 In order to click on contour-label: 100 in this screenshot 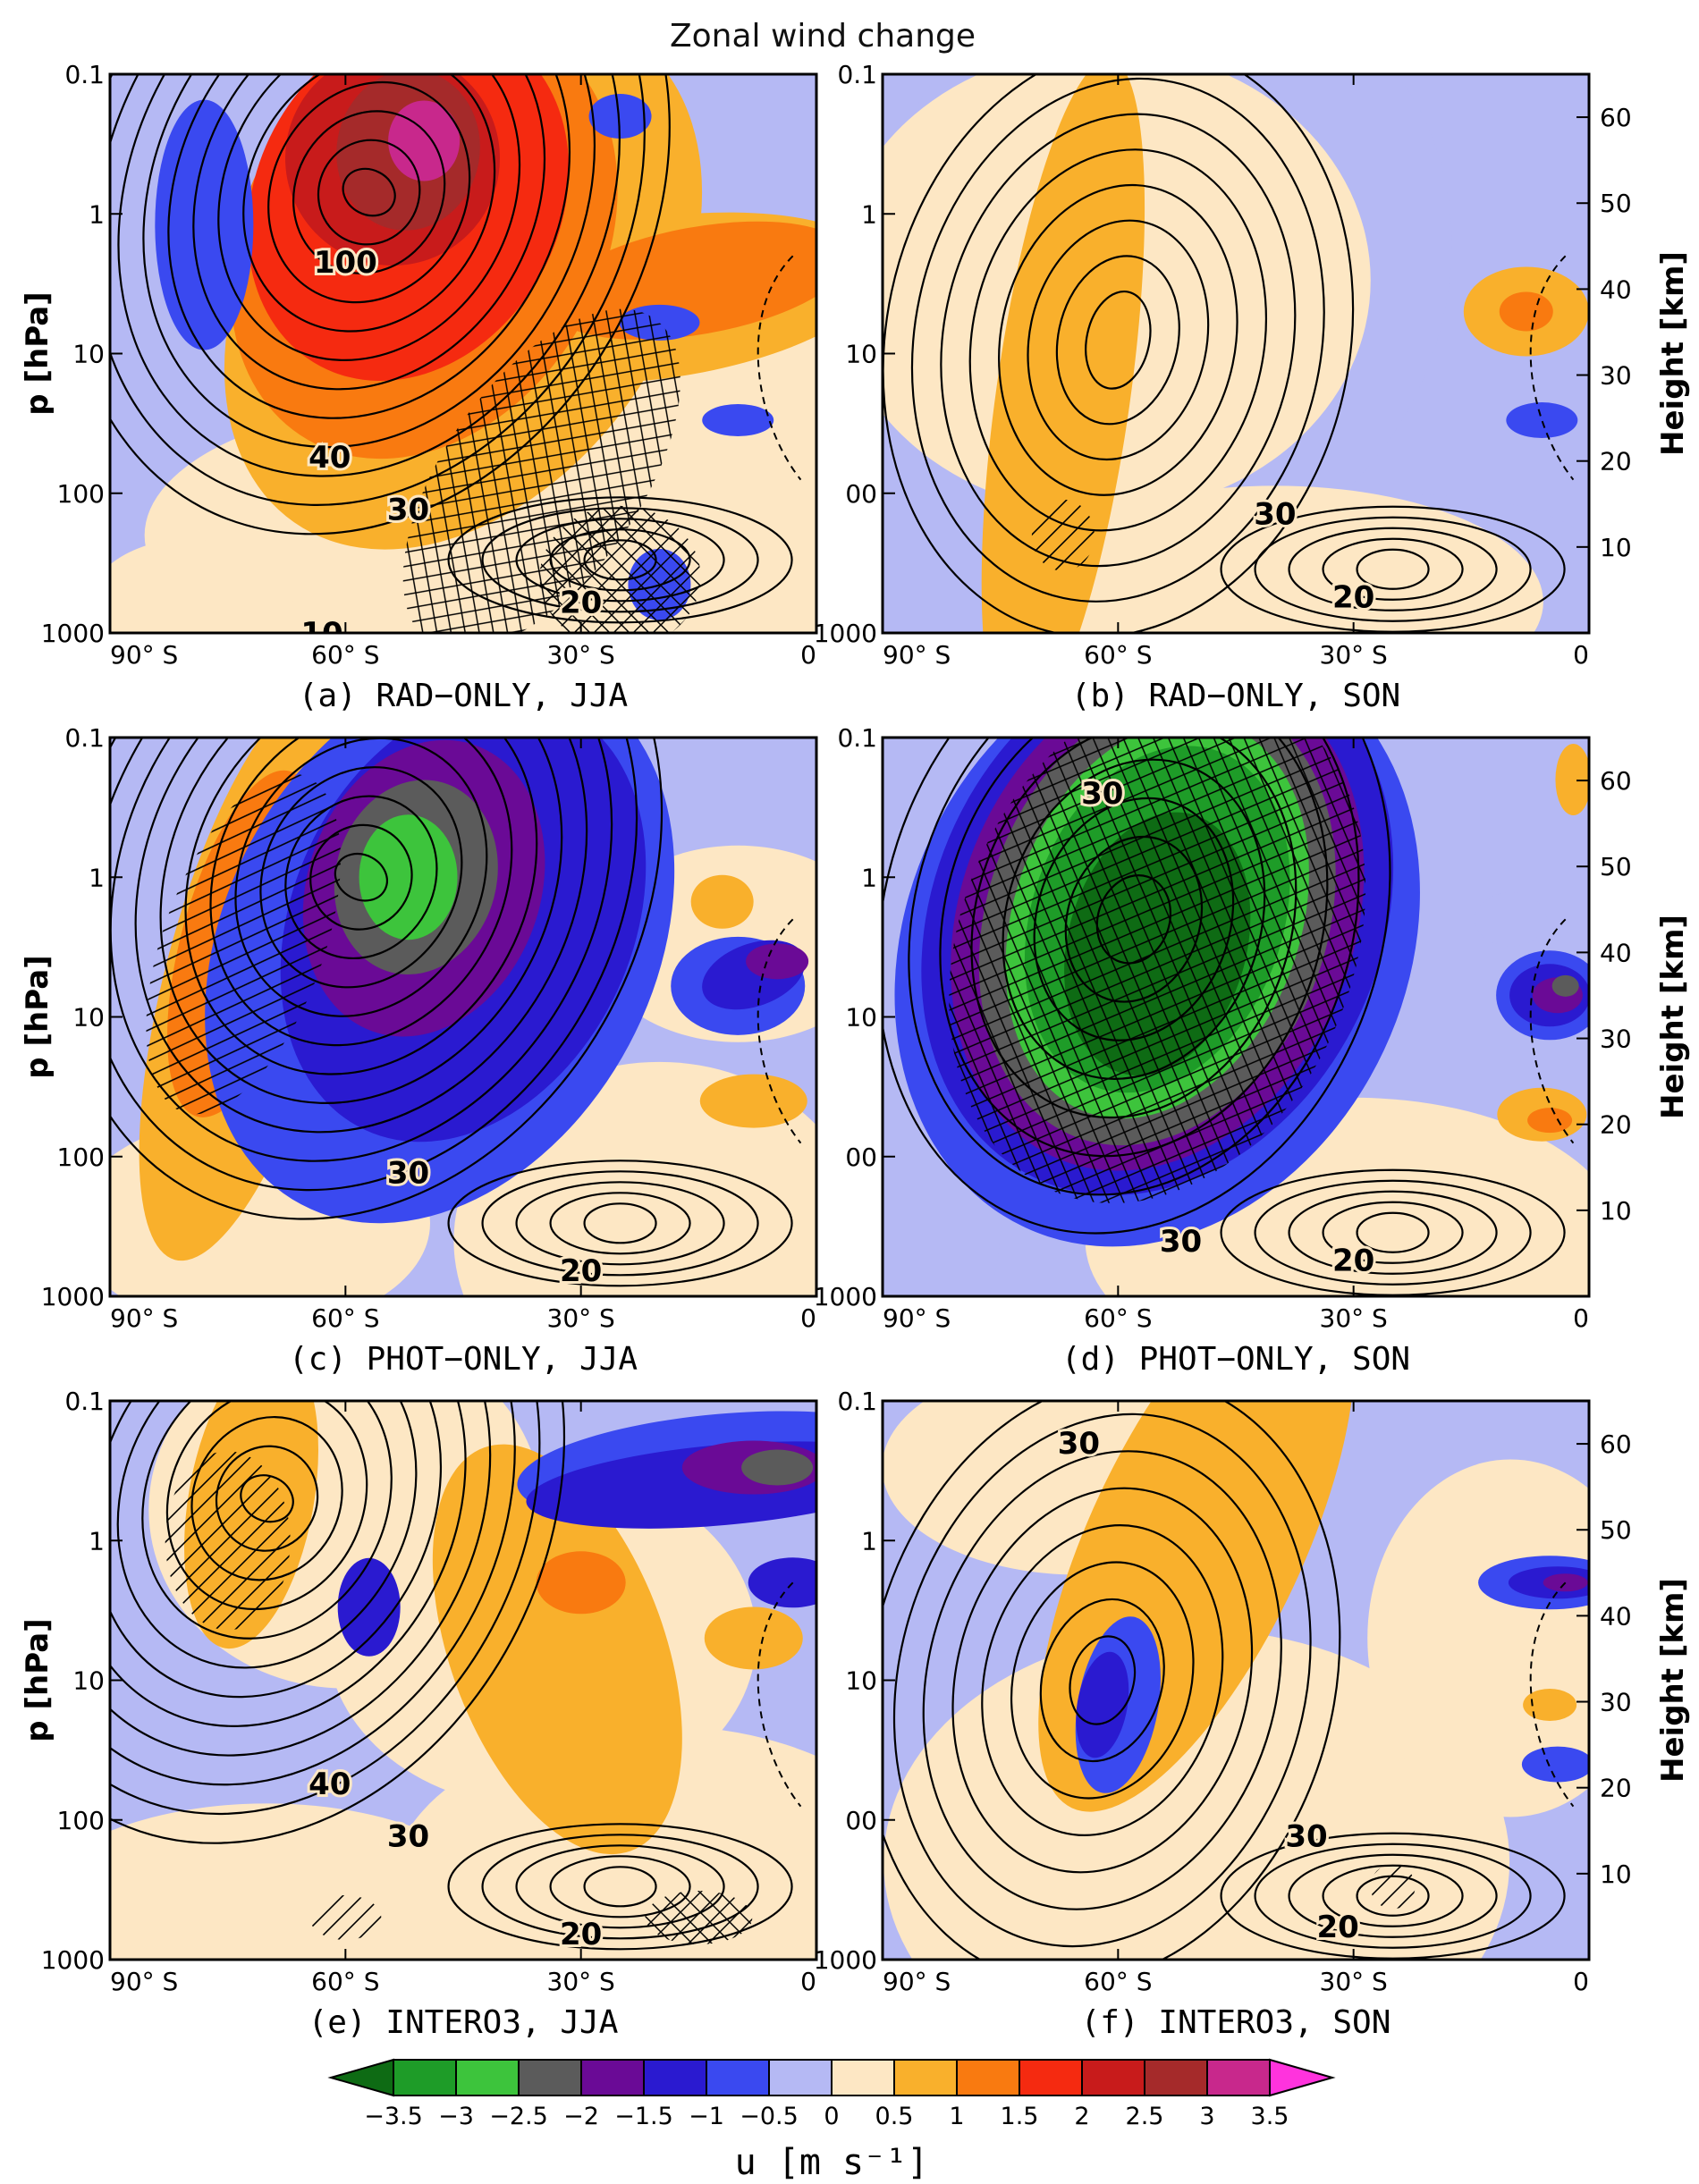, I will do `click(345, 263)`.